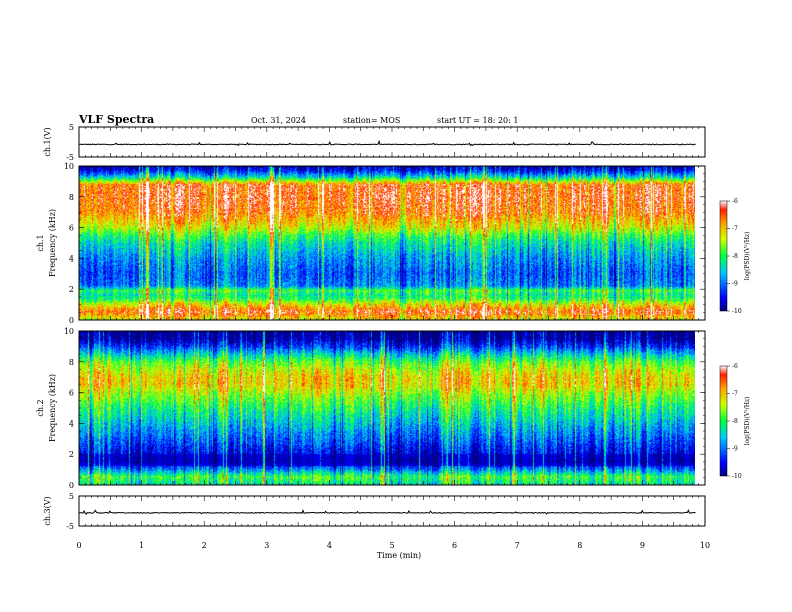  I want to click on ch1-spectrogram-ytick-label: 8, so click(71, 197).